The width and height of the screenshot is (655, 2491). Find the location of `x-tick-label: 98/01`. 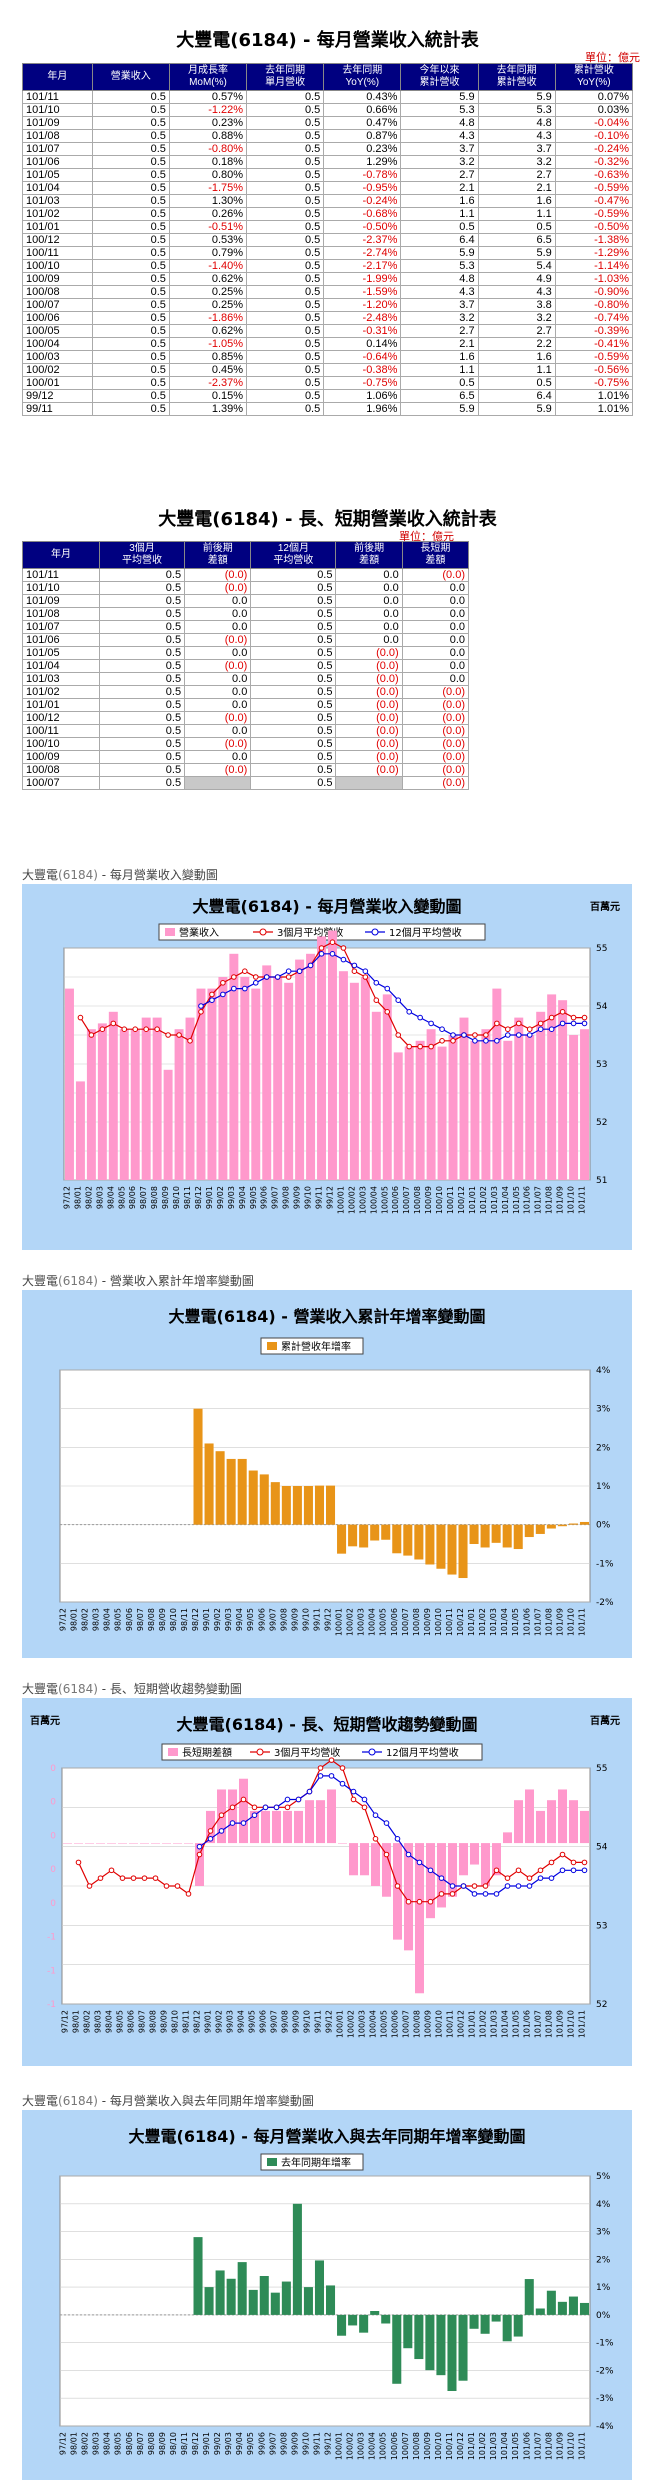

x-tick-label: 98/01 is located at coordinates (77, 1197).